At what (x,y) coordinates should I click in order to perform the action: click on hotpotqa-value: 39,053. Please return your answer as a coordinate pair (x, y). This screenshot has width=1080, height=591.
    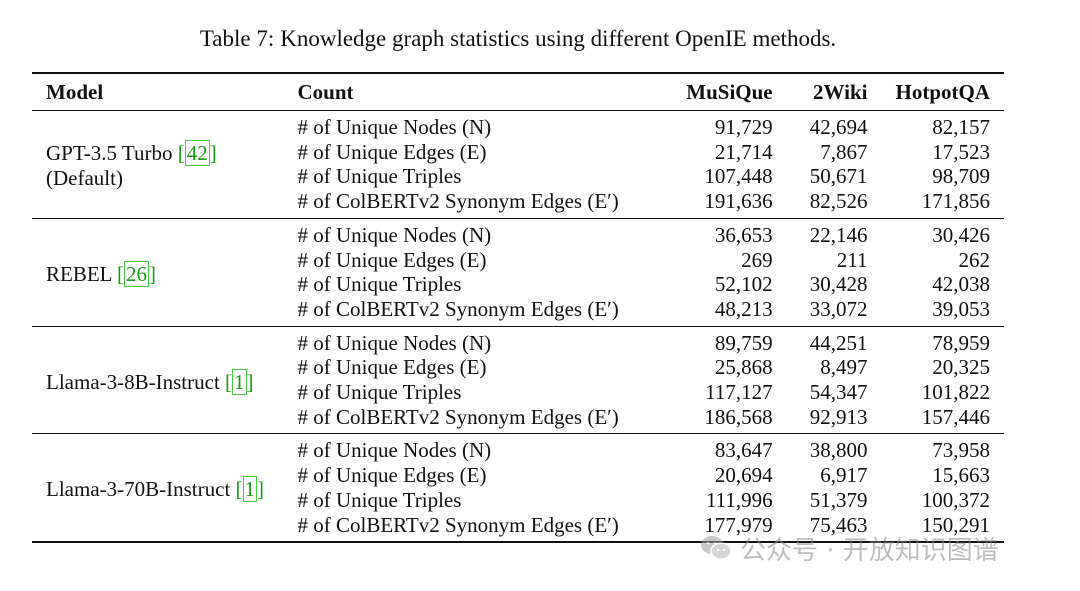
    Looking at the image, I should click on (961, 308).